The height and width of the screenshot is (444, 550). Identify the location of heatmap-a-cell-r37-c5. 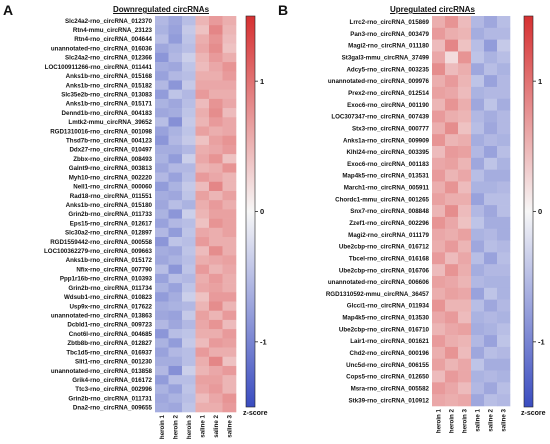
(229, 361).